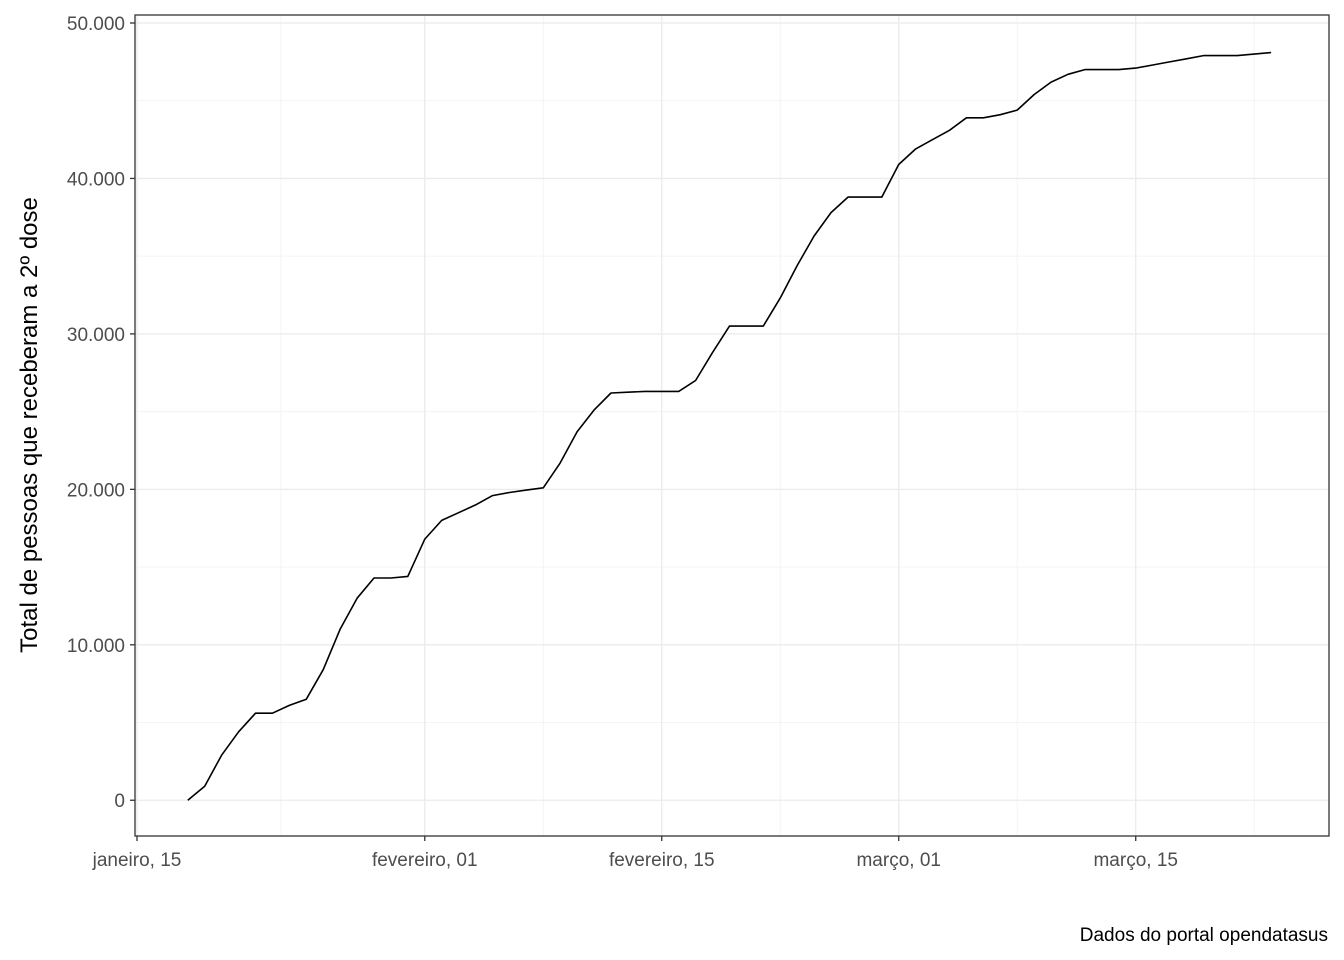 The image size is (1344, 960). Describe the element at coordinates (29, 425) in the screenshot. I see `y-axis-title: Total de pessoas que receberam a 2º dose` at that location.